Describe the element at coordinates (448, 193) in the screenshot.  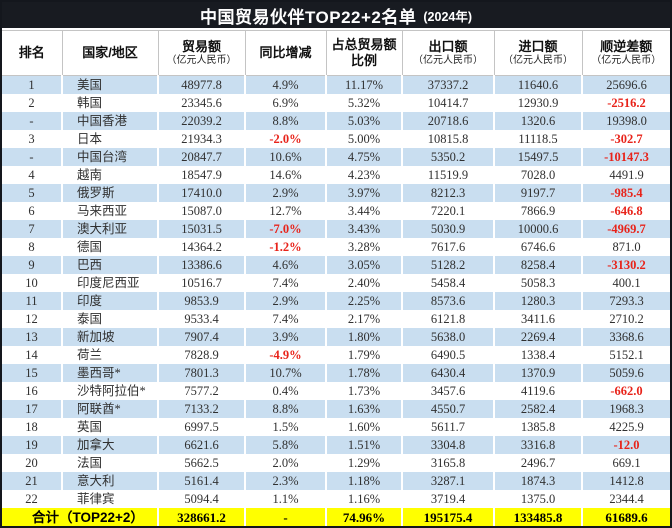
I see `cell-export: 8212.3` at that location.